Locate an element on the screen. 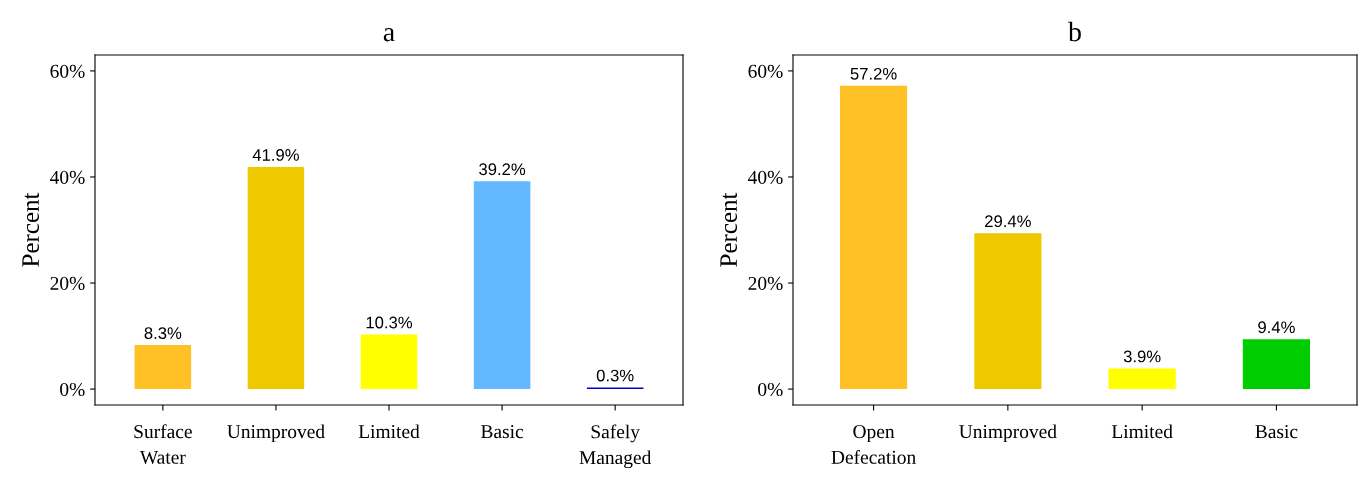 Image resolution: width=1371 pixels, height=481 pixels. data-label: 57.2% is located at coordinates (873, 73).